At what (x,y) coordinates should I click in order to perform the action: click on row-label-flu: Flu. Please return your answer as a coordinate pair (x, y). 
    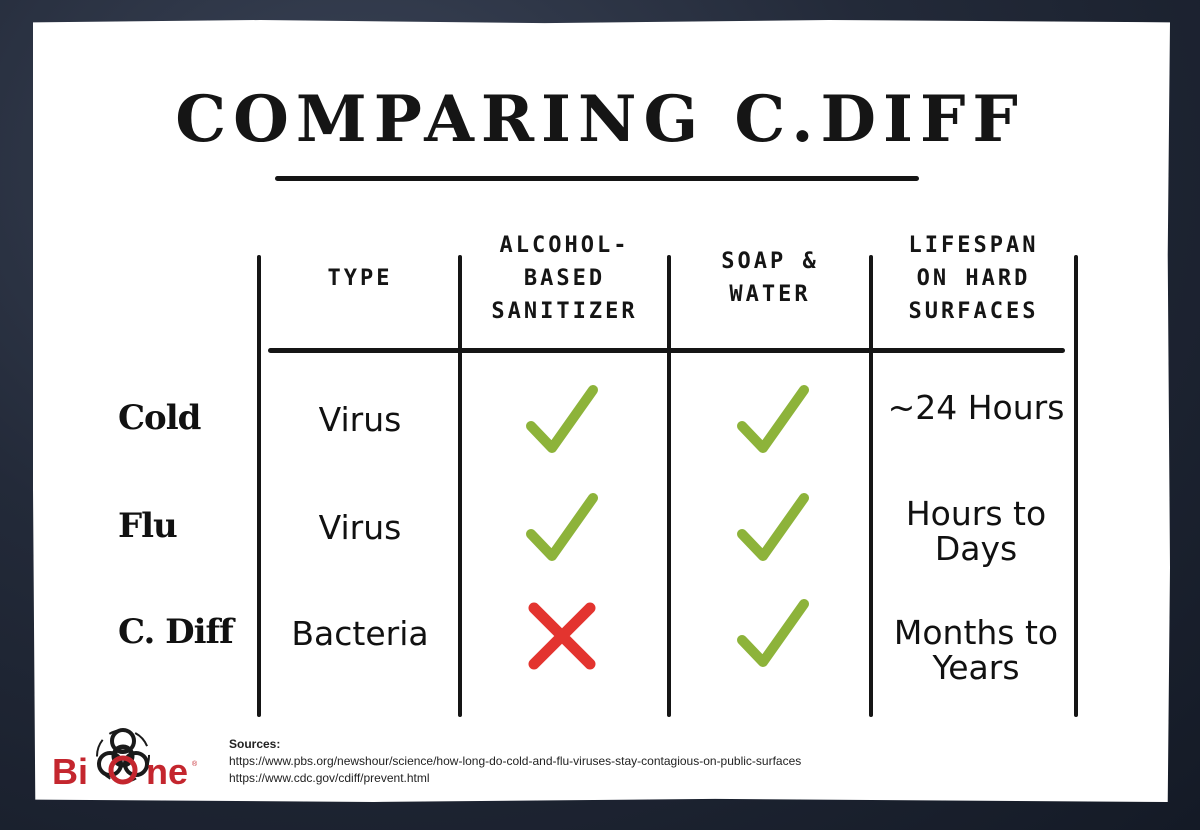
    Looking at the image, I should click on (148, 526).